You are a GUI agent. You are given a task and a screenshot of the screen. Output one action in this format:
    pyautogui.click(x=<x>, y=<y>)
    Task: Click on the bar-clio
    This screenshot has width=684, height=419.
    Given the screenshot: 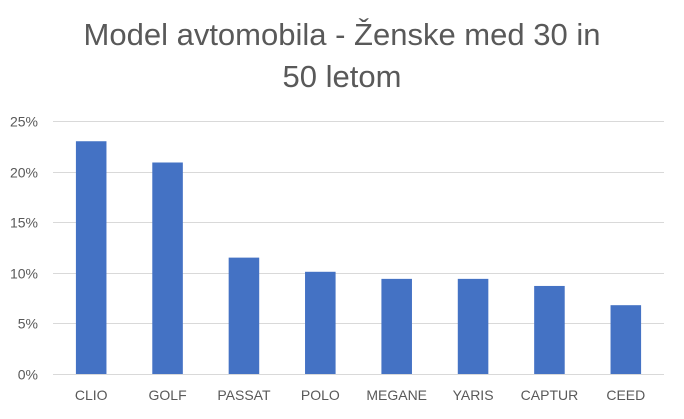 What is the action you would take?
    pyautogui.click(x=91, y=257)
    